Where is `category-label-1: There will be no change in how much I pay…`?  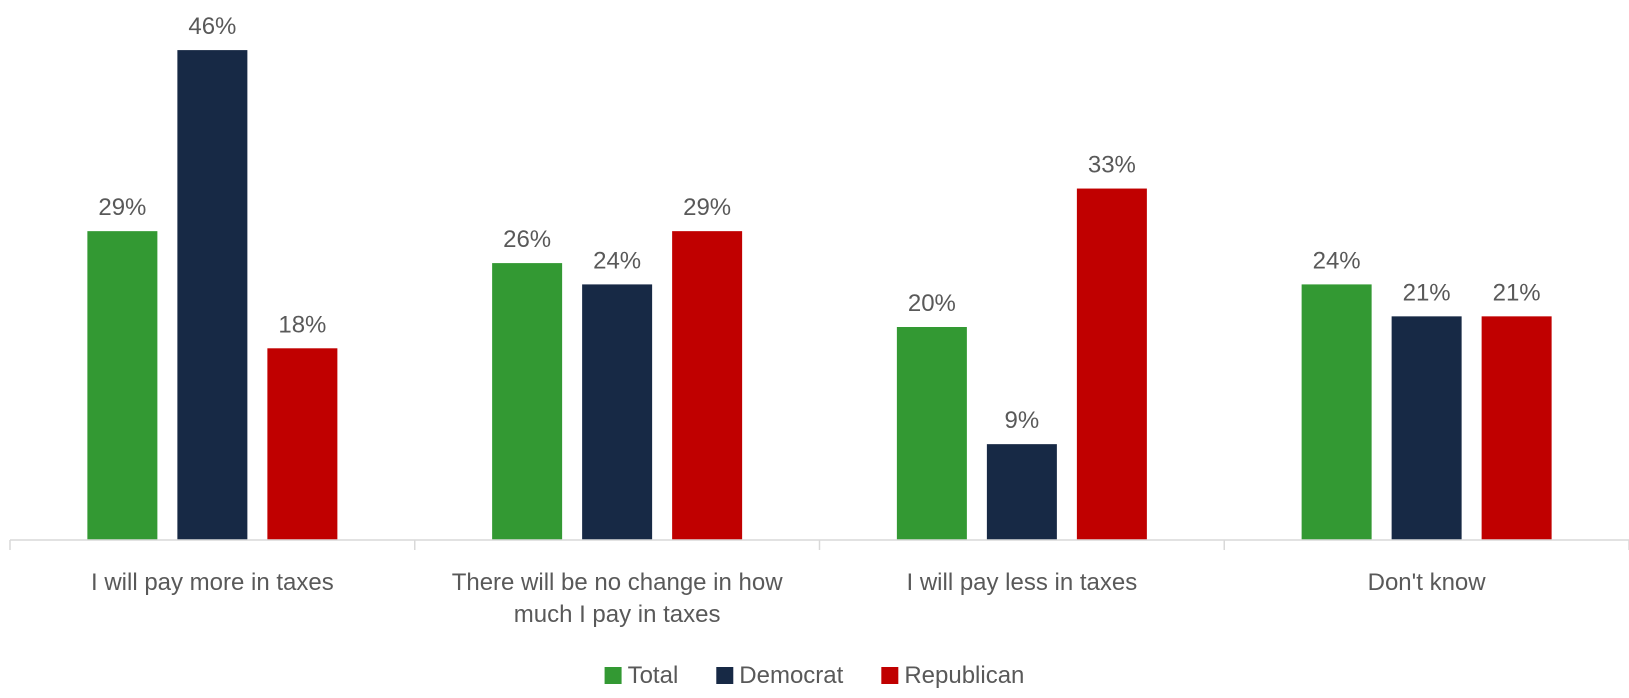
category-label-1: There will be no change in how much I pay… is located at coordinates (618, 598).